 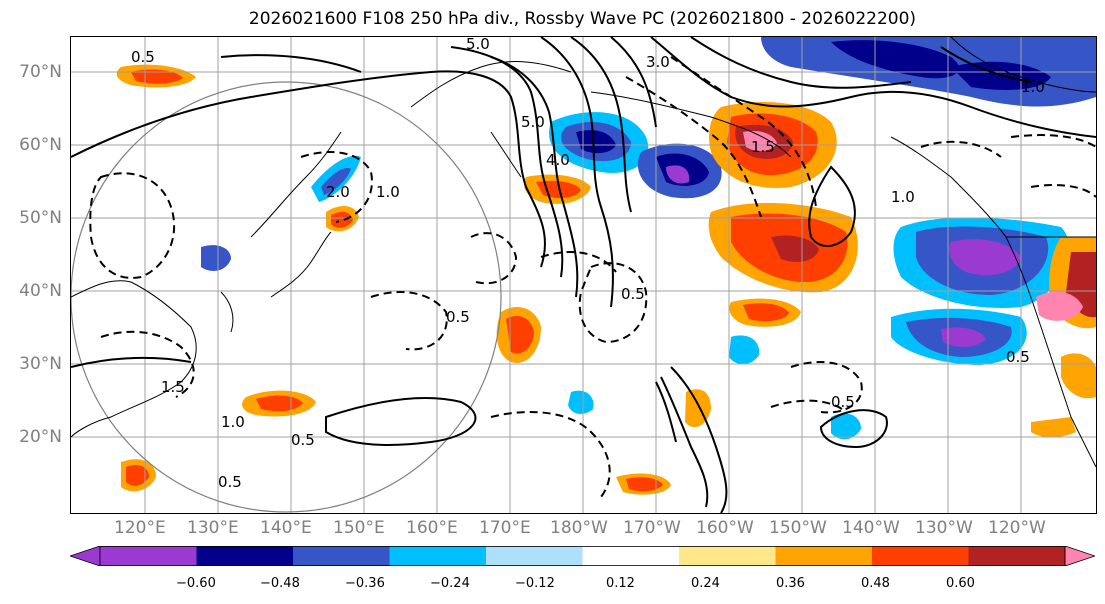 I want to click on lon-label-170w: 170°W, so click(x=652, y=528).